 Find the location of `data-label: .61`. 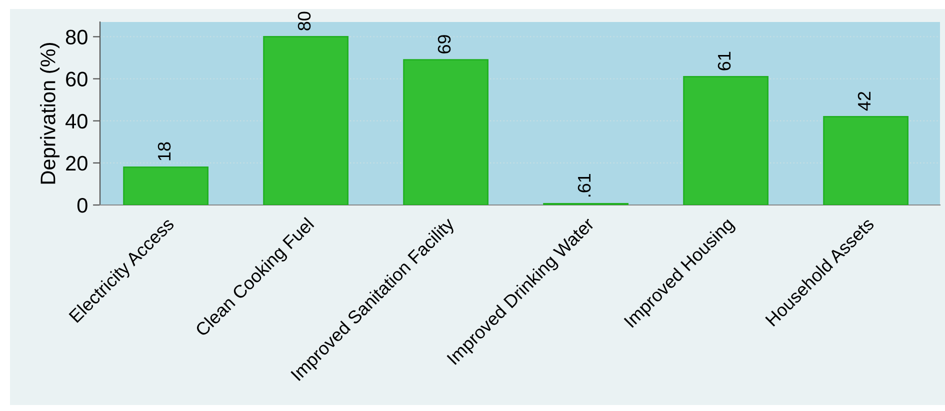

data-label: .61 is located at coordinates (584, 185).